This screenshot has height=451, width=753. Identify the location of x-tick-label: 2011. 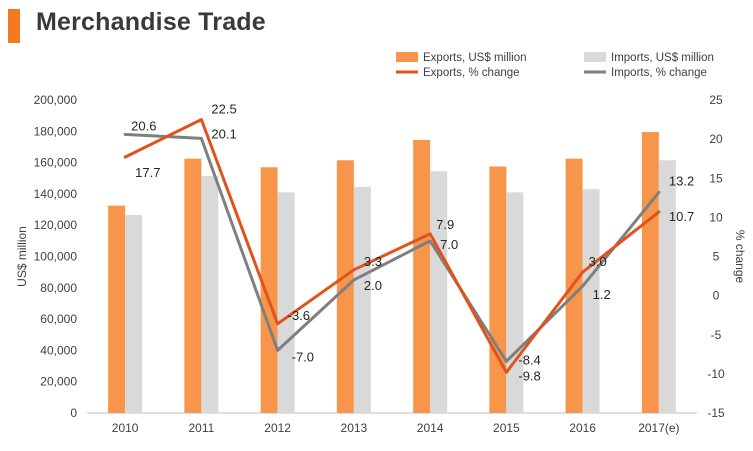
(201, 428).